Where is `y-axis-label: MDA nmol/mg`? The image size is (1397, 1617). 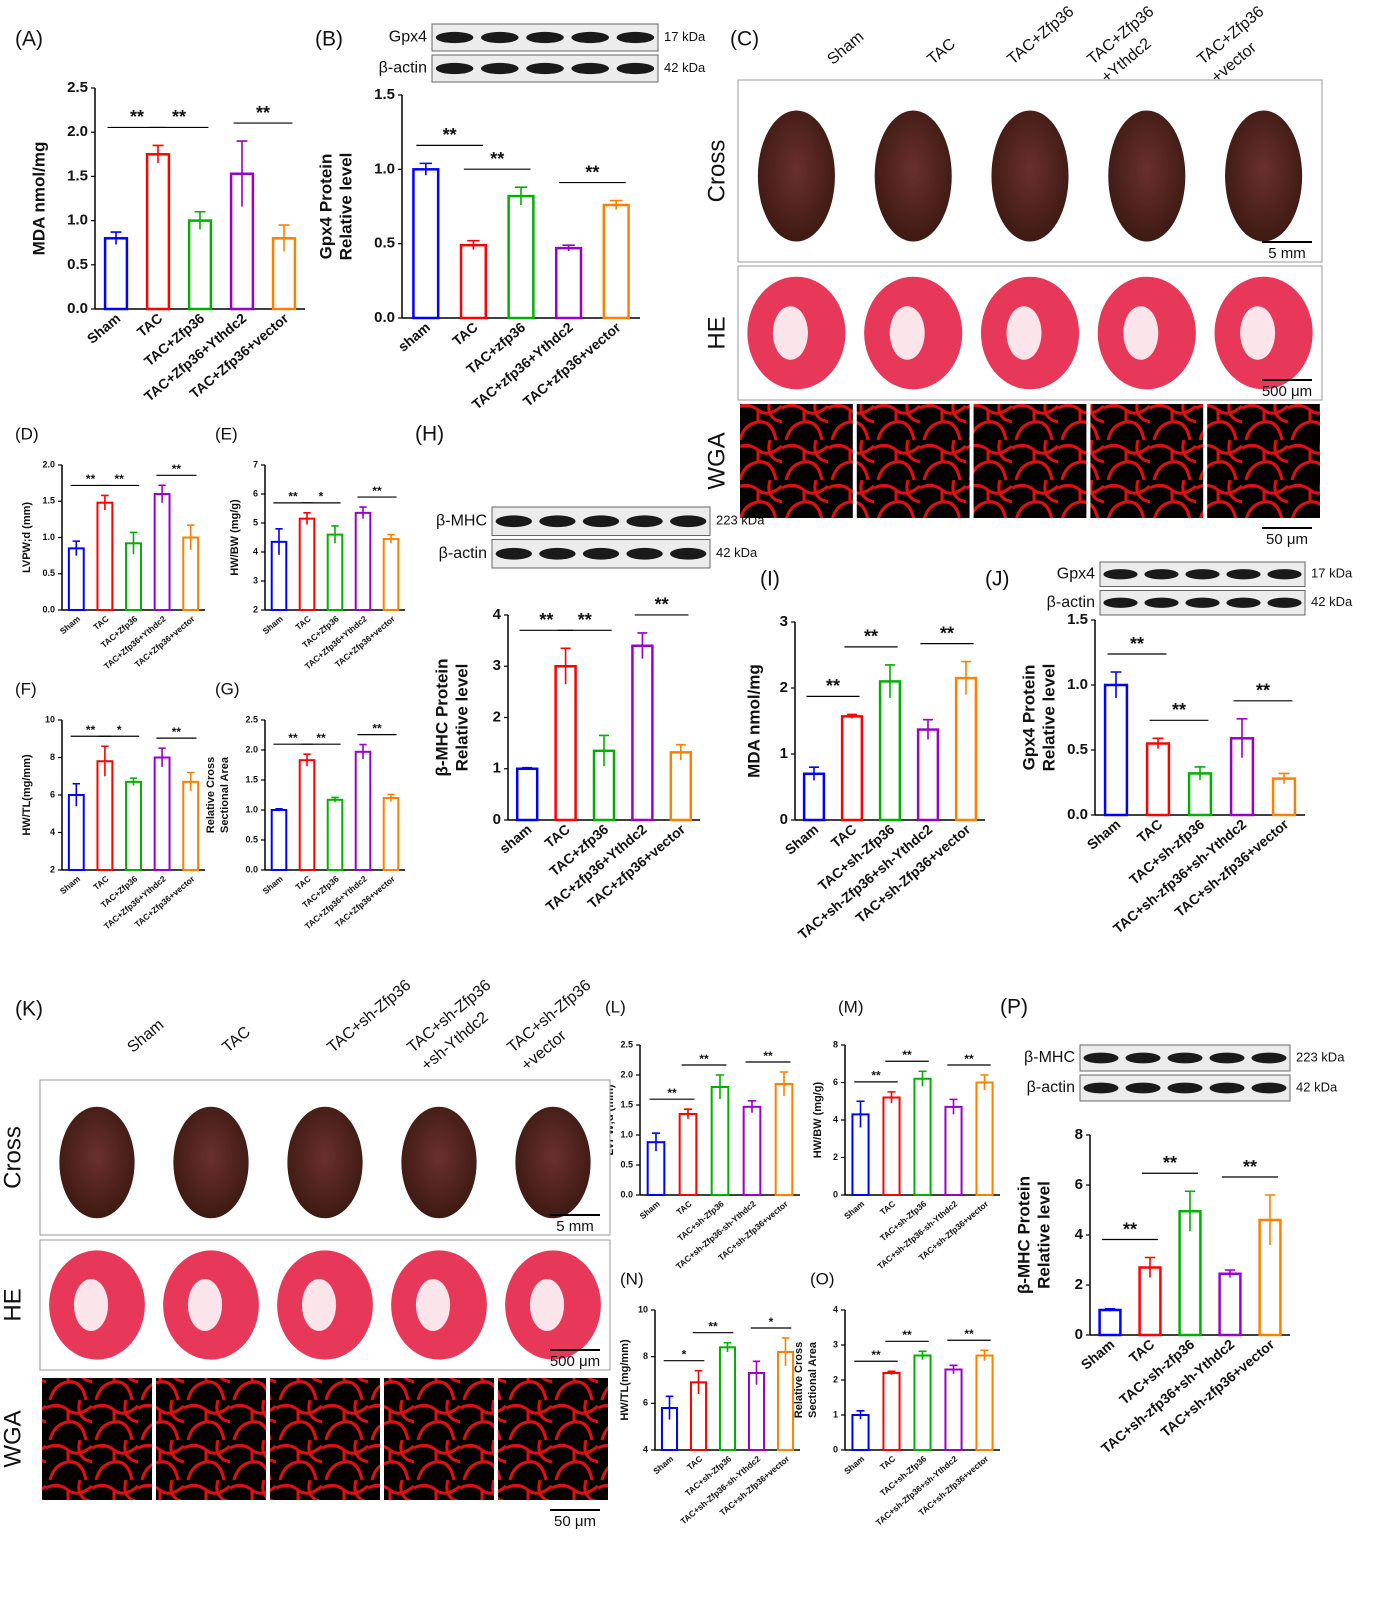
y-axis-label: MDA nmol/mg is located at coordinates (38, 199).